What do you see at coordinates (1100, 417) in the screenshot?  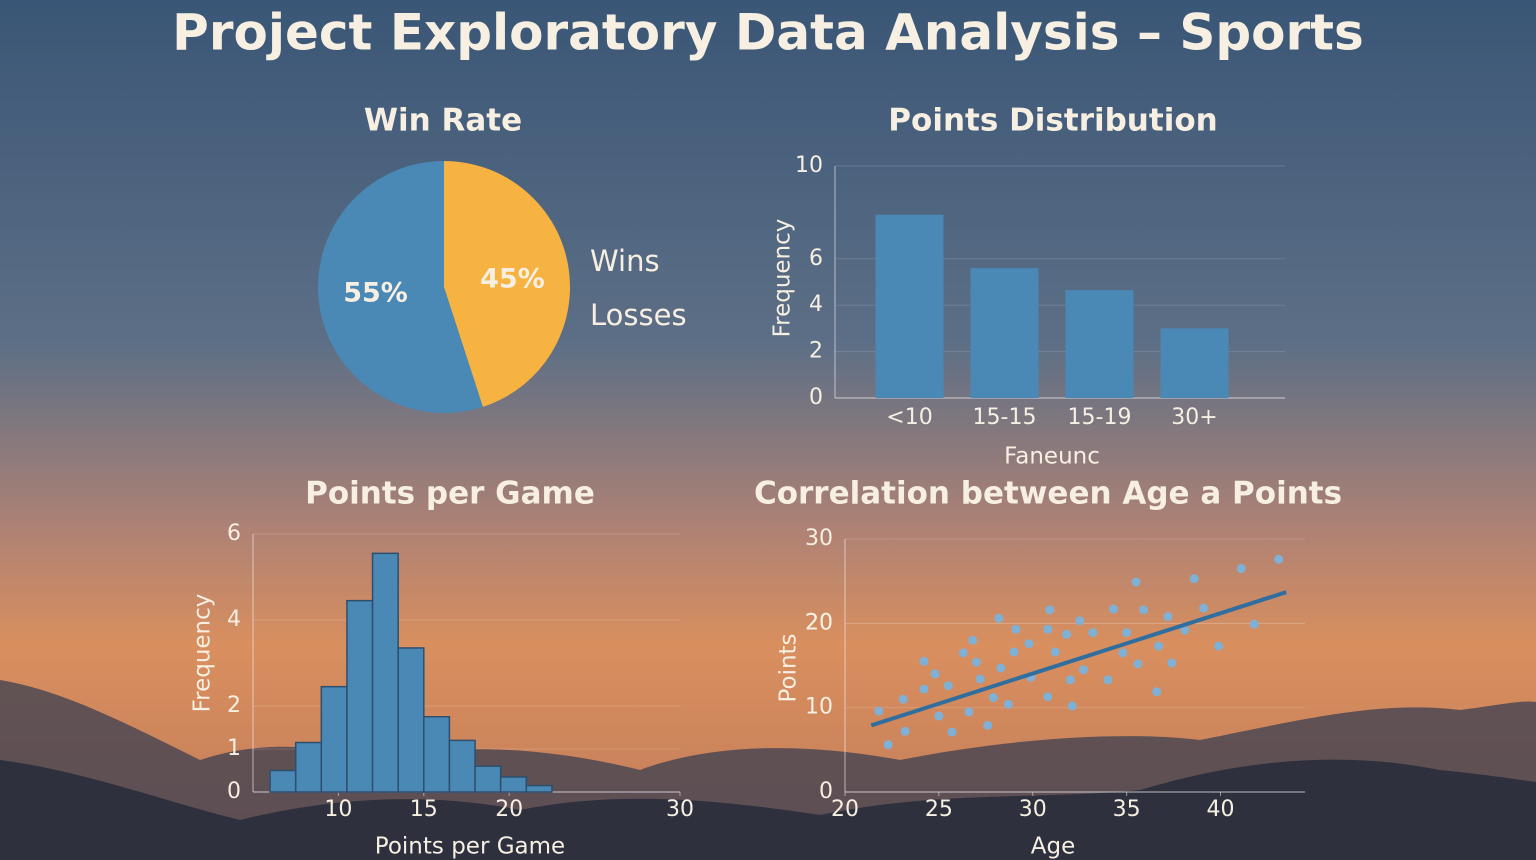 I see `x-tick-label: 15-19` at bounding box center [1100, 417].